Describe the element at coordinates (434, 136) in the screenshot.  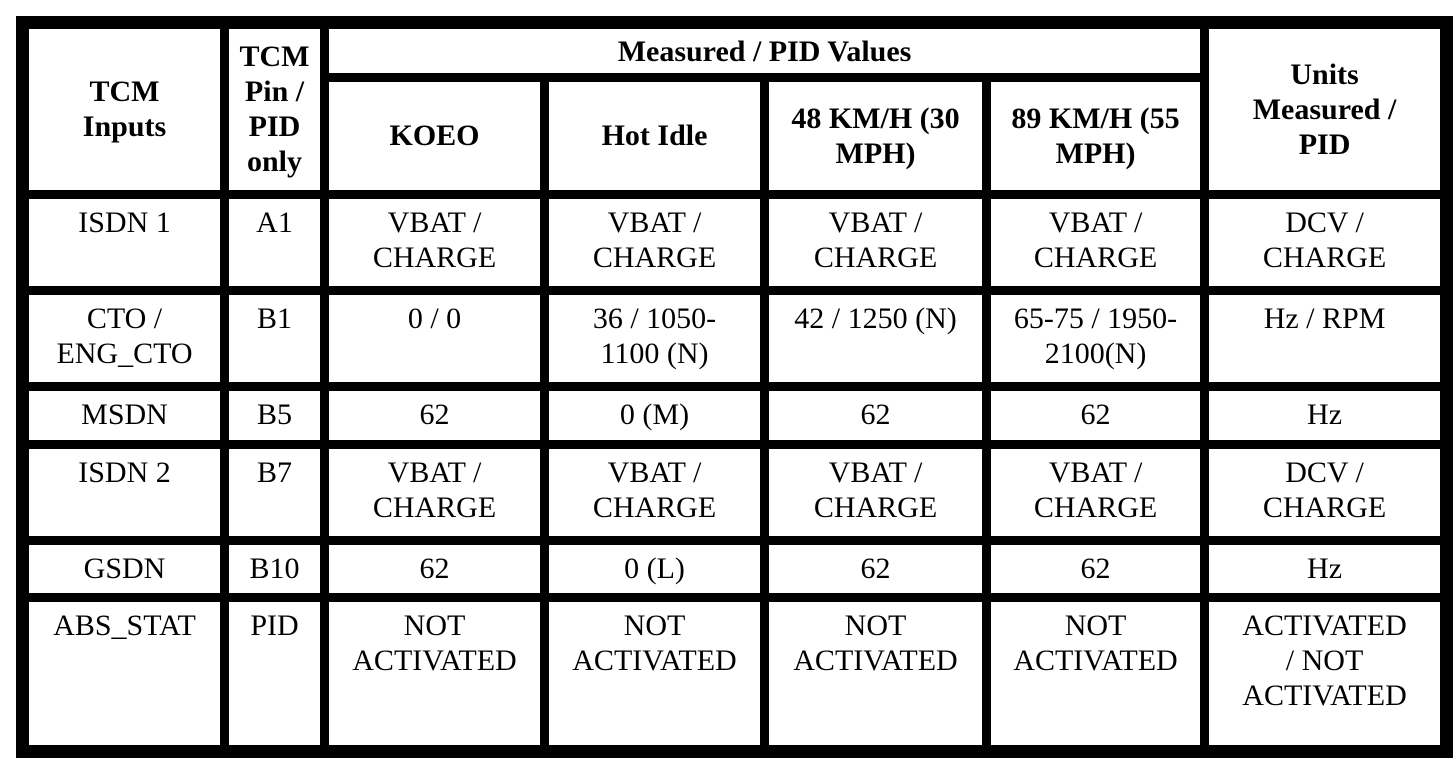
I see `header-koeo: KOEO` at that location.